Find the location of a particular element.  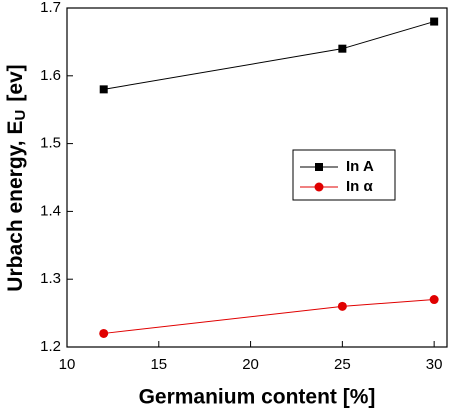

y-axis-title-main: Urbach energy, E is located at coordinates (15, 206).